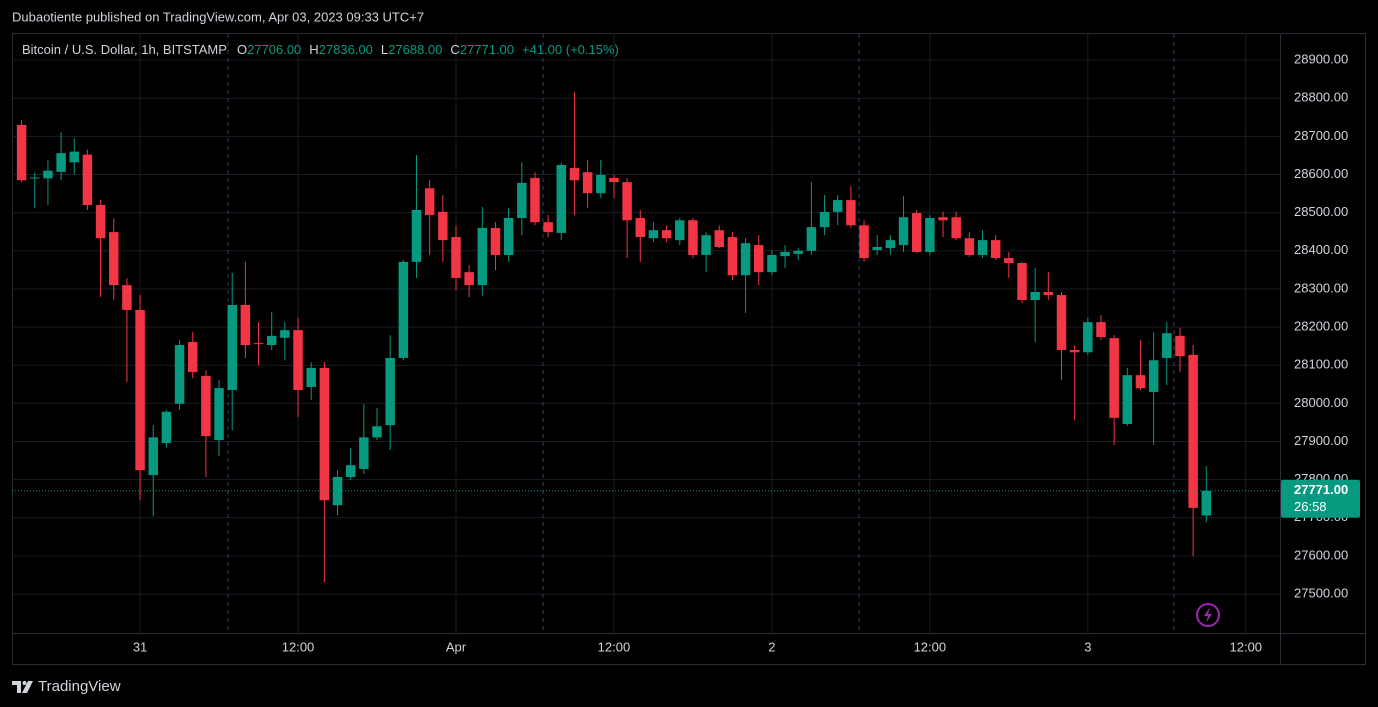  Describe the element at coordinates (1320, 498) in the screenshot. I see `last-price-tag` at that location.